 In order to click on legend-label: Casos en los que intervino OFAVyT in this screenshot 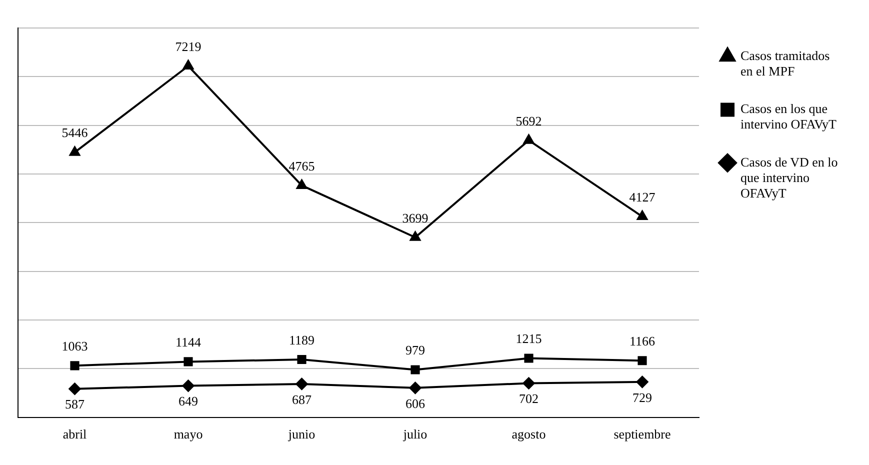, I will do `click(788, 116)`.